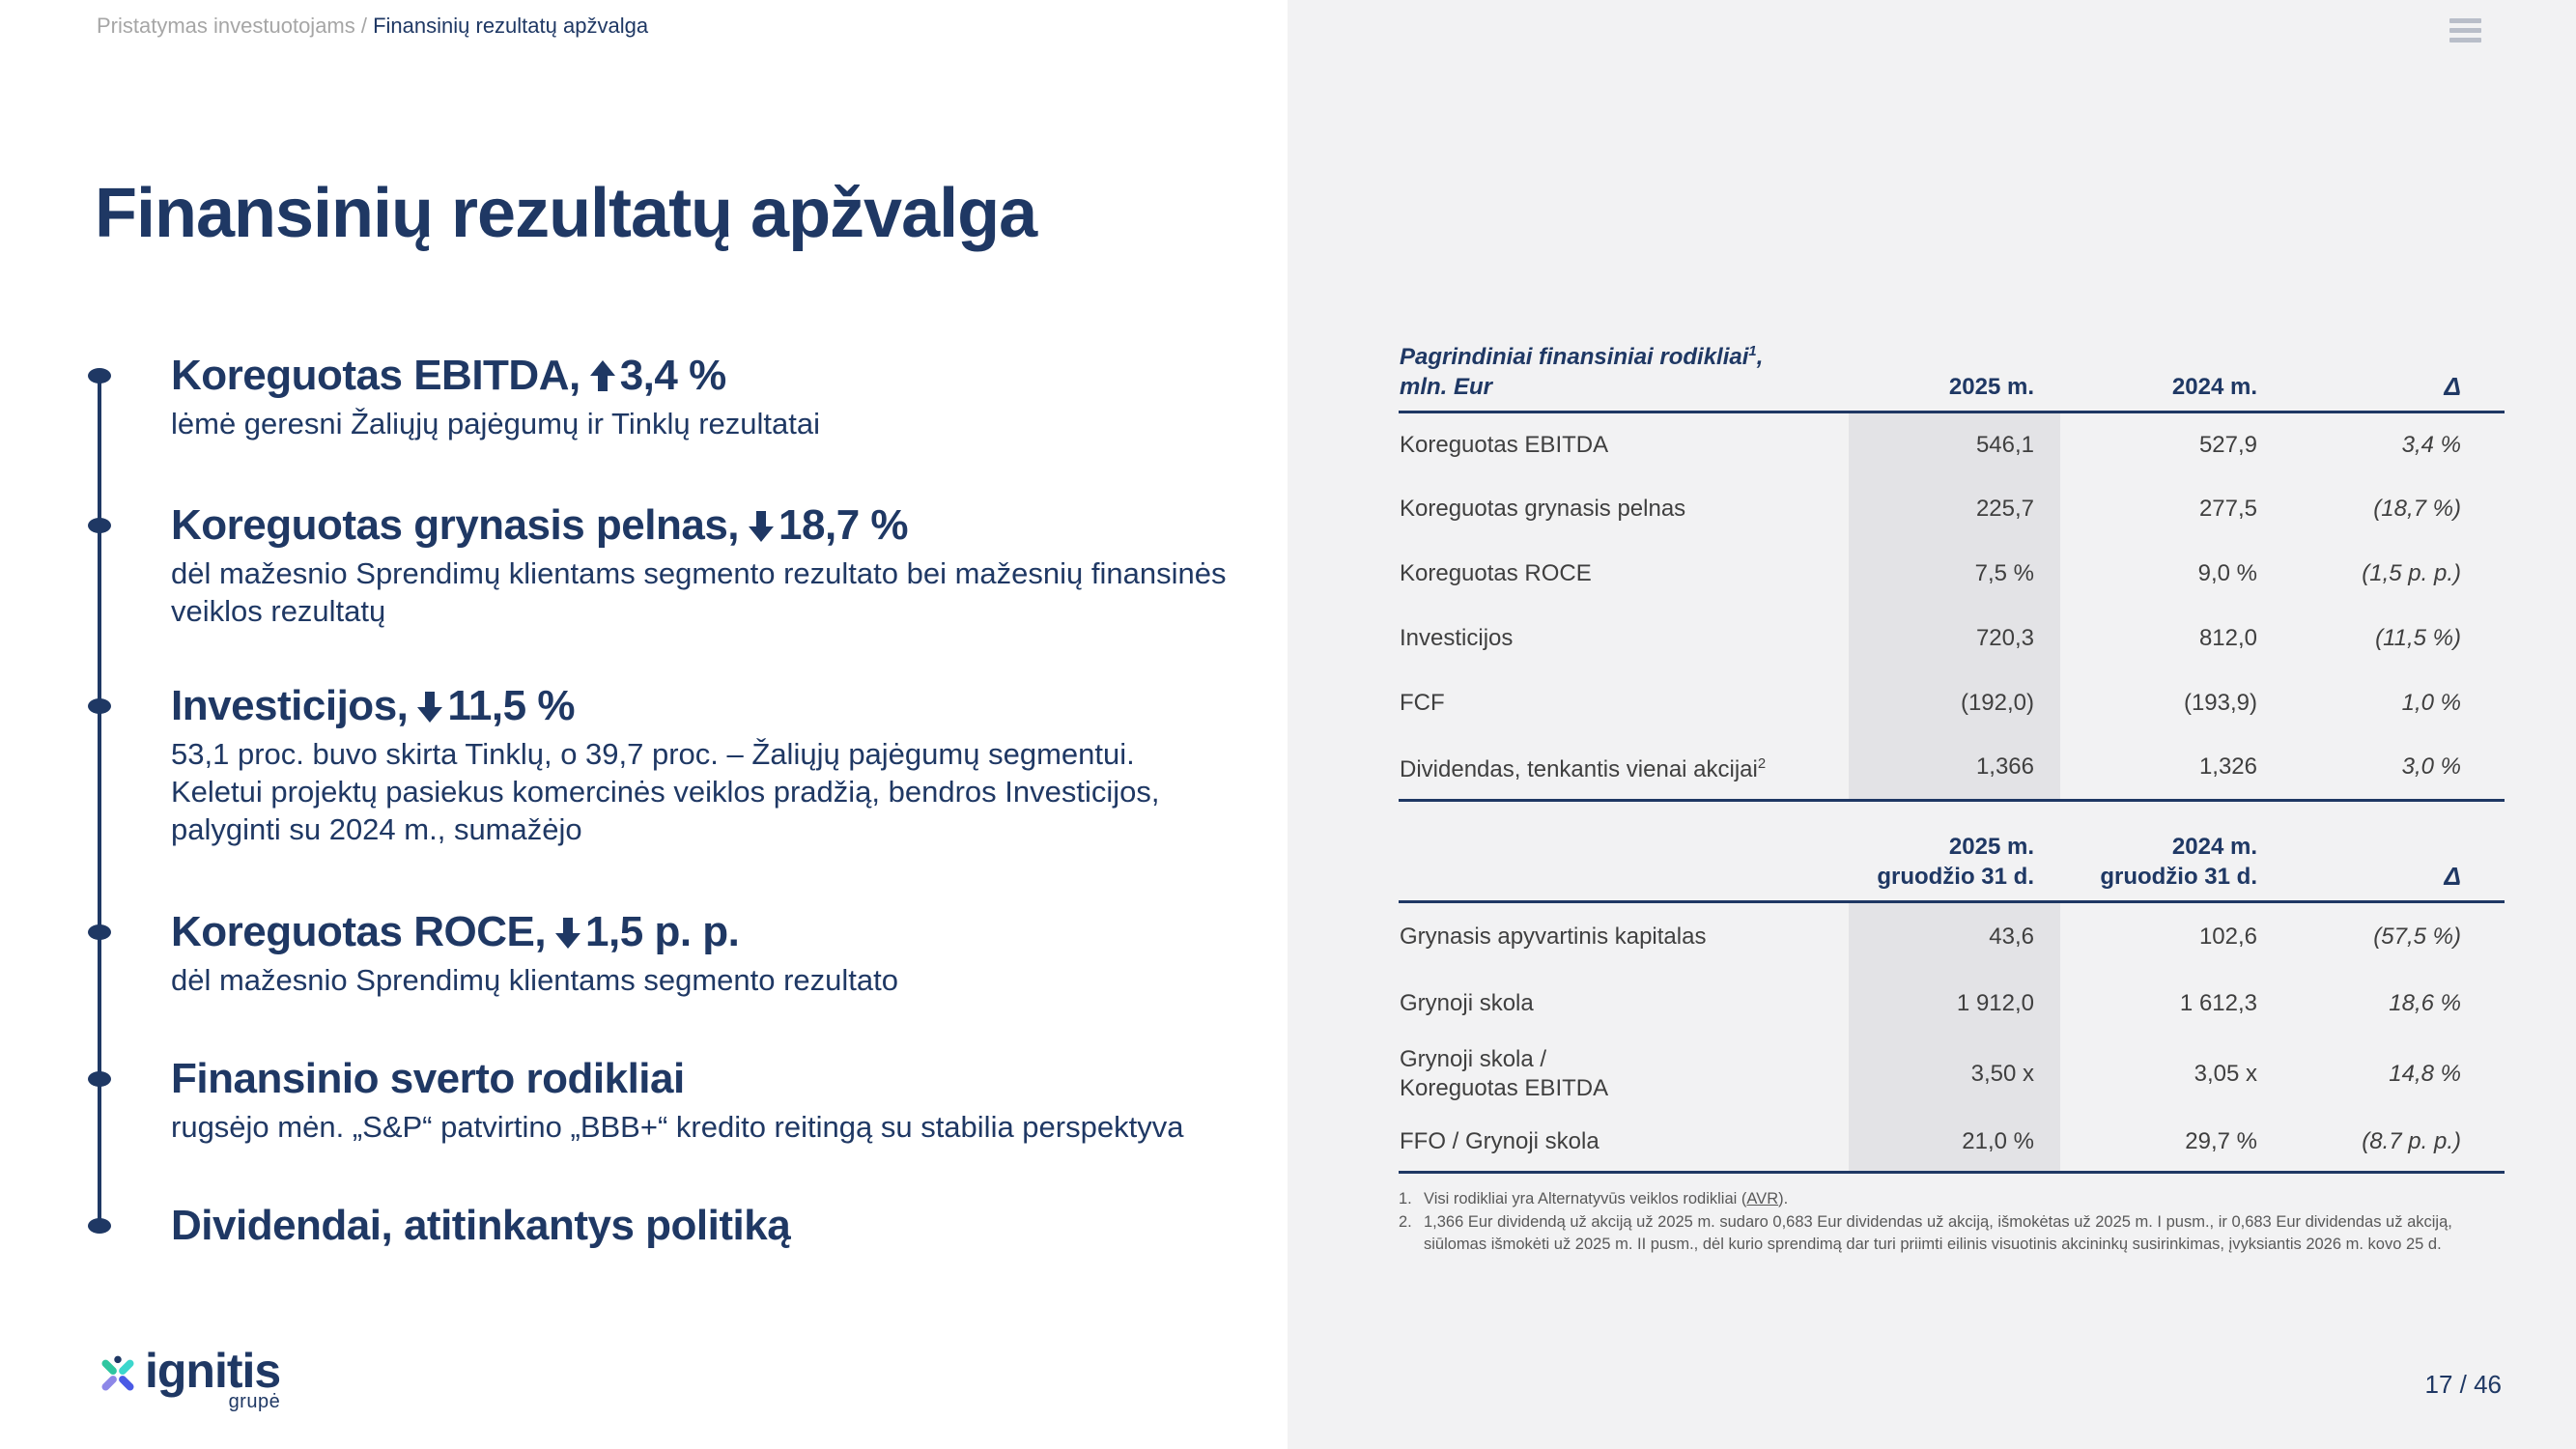  What do you see at coordinates (566, 214) in the screenshot?
I see `page-title: Finansinių rezultatų apžvalga` at bounding box center [566, 214].